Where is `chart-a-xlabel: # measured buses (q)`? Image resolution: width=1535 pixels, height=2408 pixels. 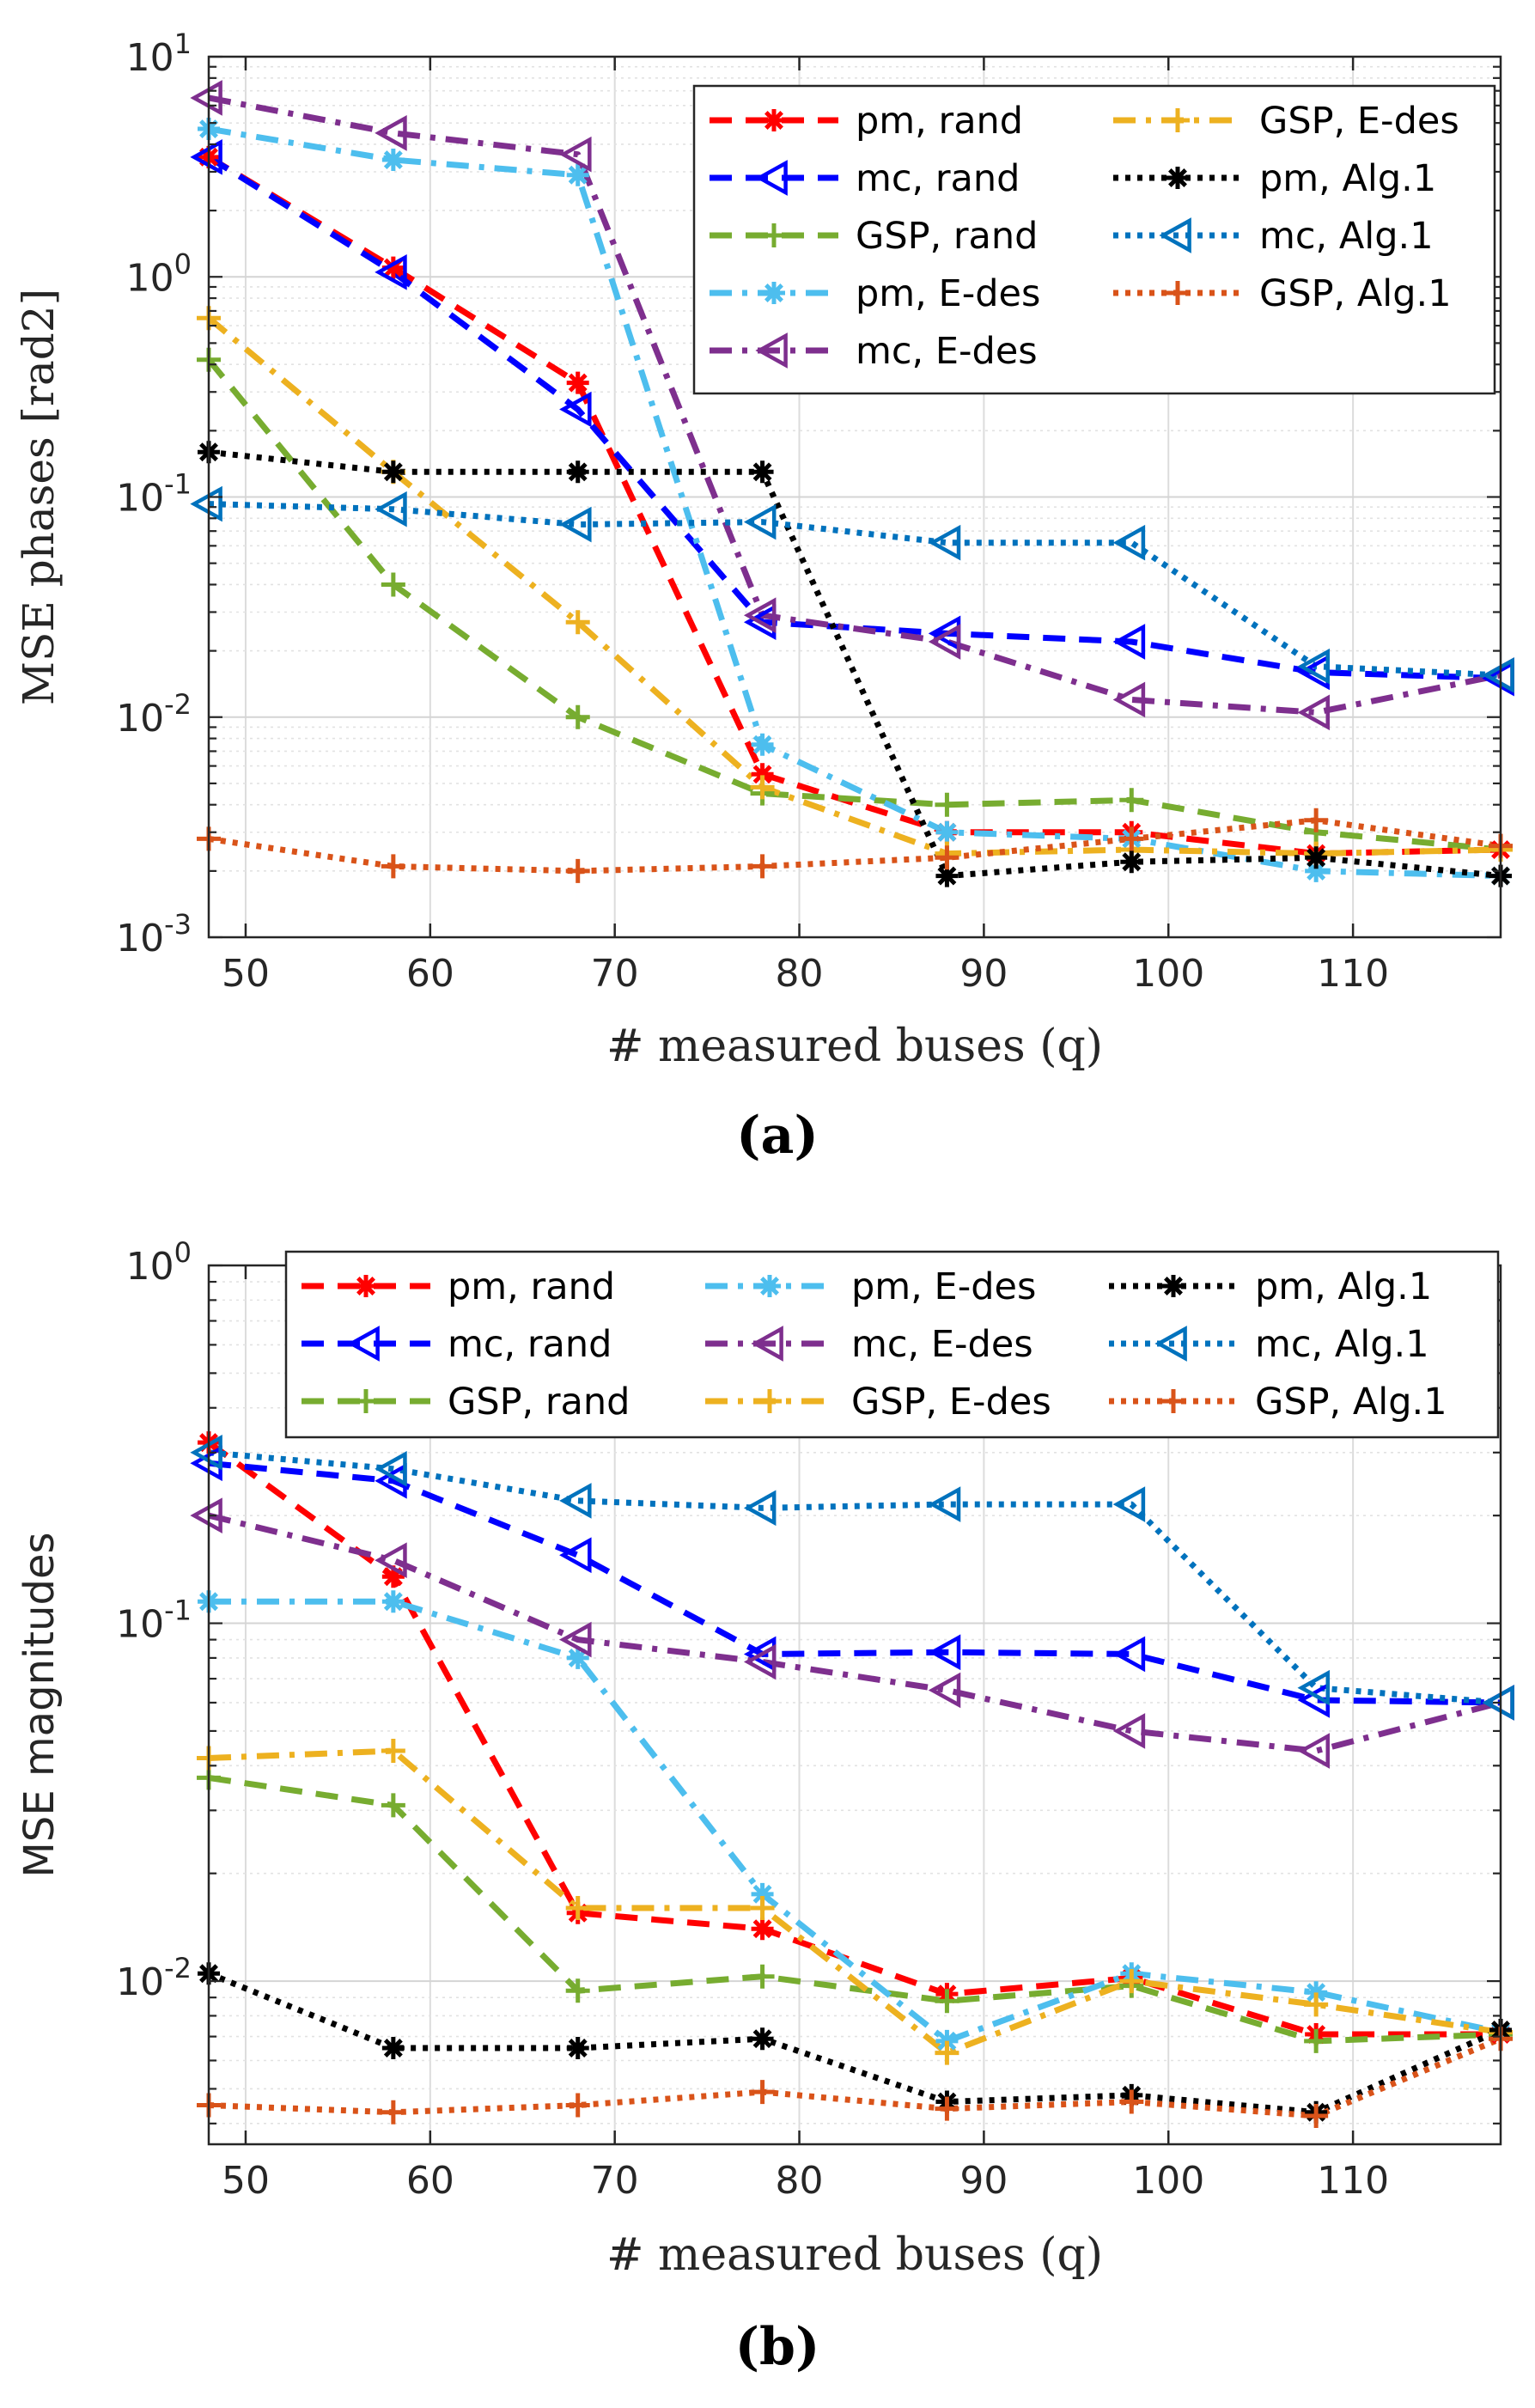
chart-a-xlabel: # measured buses (q) is located at coordinates (854, 1046).